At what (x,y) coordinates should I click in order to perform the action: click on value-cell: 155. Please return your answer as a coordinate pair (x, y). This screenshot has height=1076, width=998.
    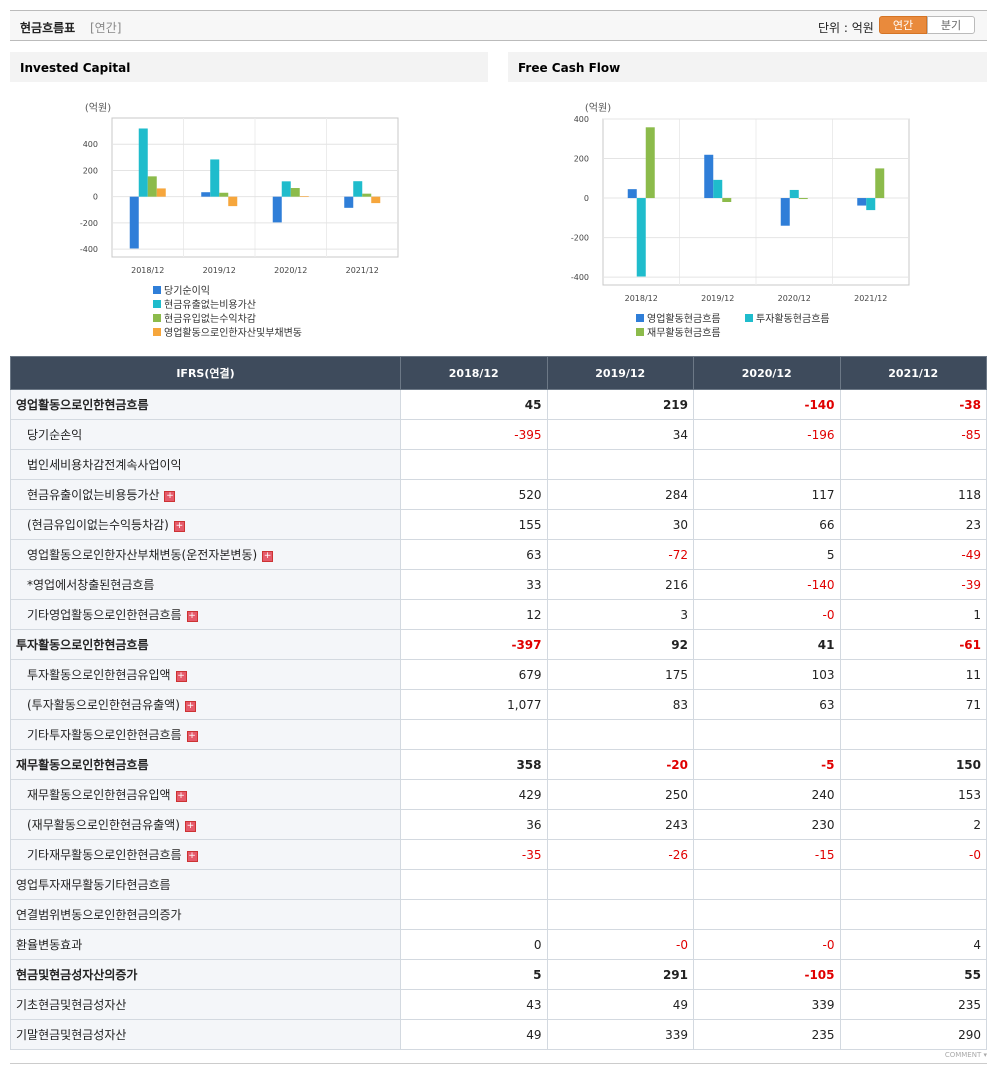
    Looking at the image, I should click on (474, 524).